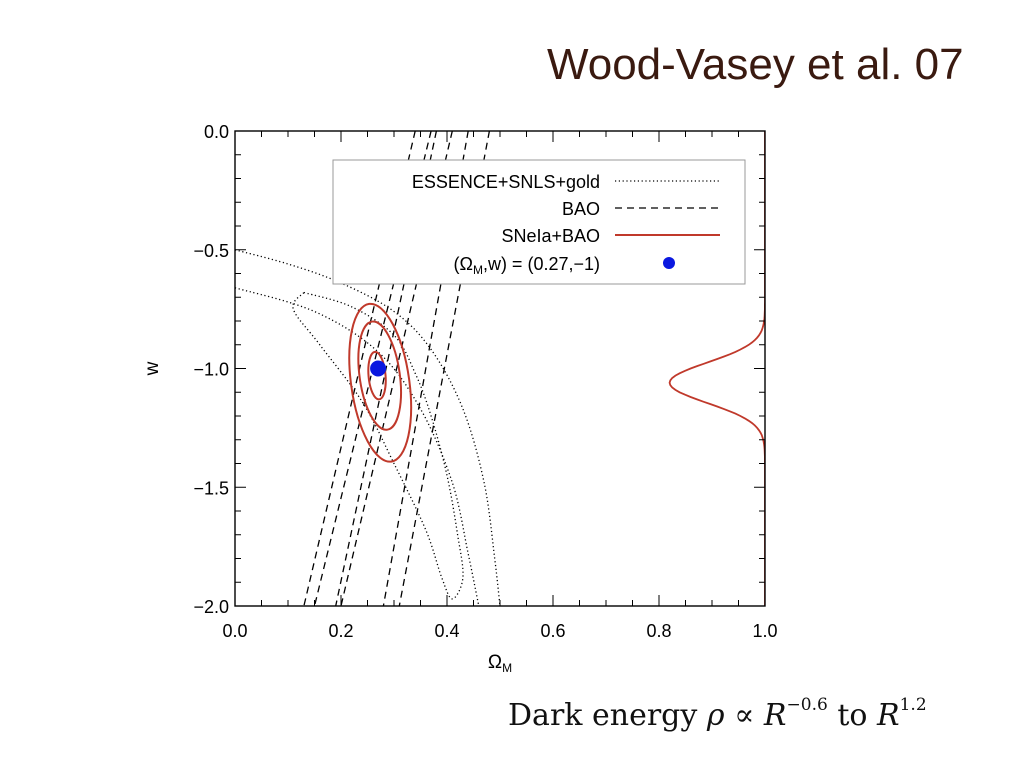 The width and height of the screenshot is (1023, 767). What do you see at coordinates (378, 368) in the screenshot?
I see `fiducial-point` at bounding box center [378, 368].